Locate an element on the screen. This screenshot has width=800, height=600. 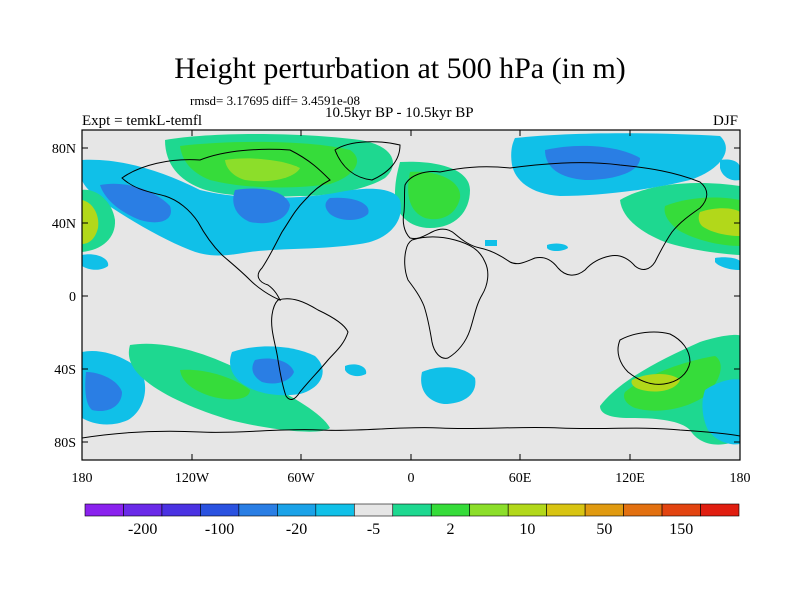
colorbar-label: 50 is located at coordinates (604, 529).